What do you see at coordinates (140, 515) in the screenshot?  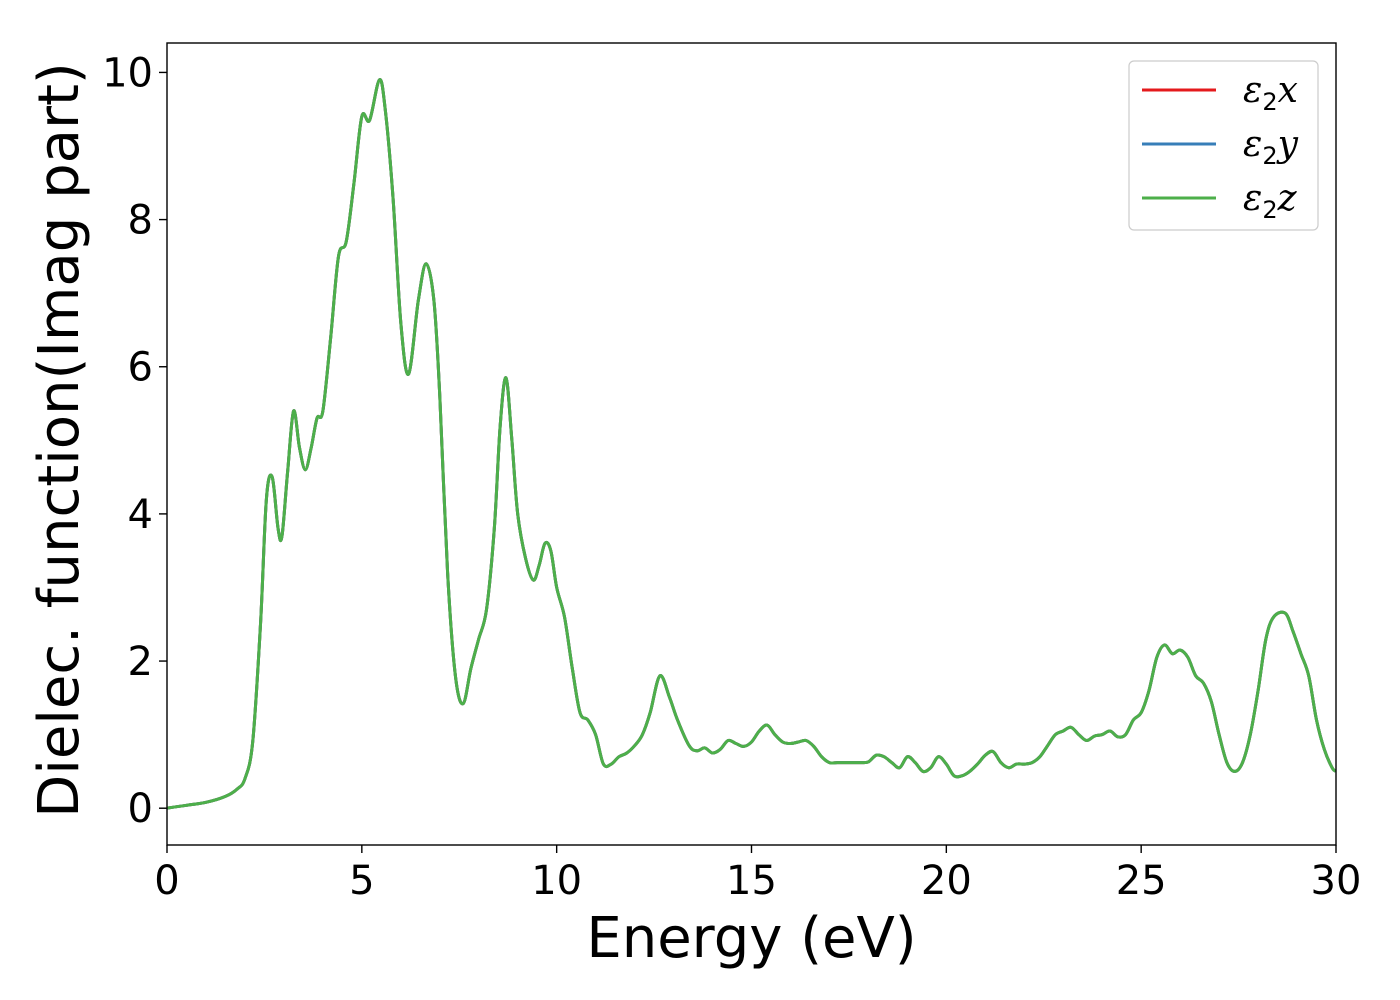 I see `y-tick-label: 4` at bounding box center [140, 515].